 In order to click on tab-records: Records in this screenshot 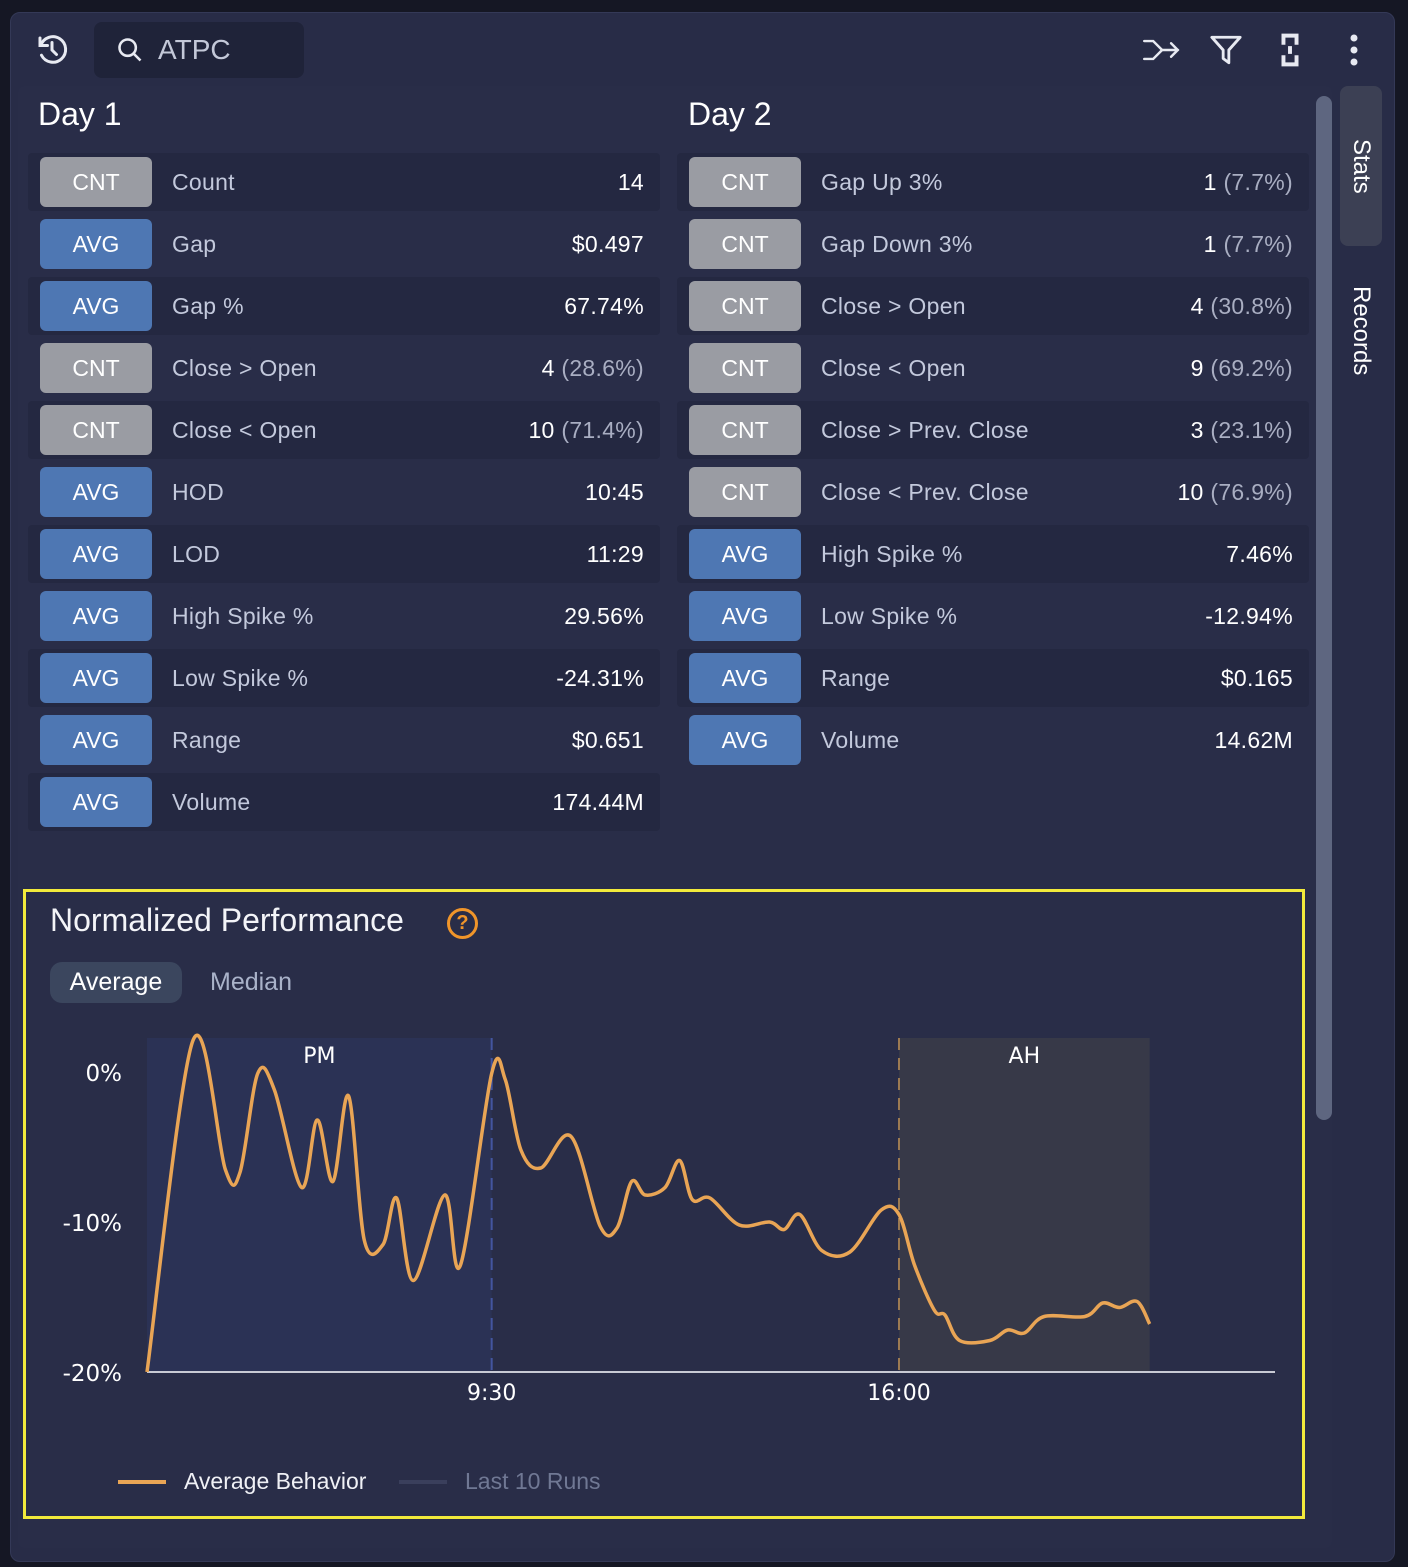, I will do `click(1361, 331)`.